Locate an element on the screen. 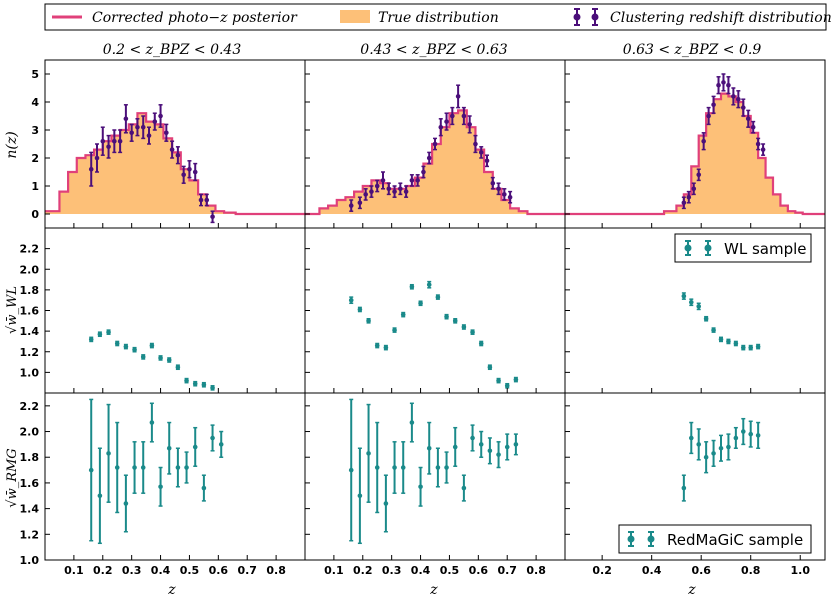  ytick-label: 1.2 is located at coordinates (30, 534).